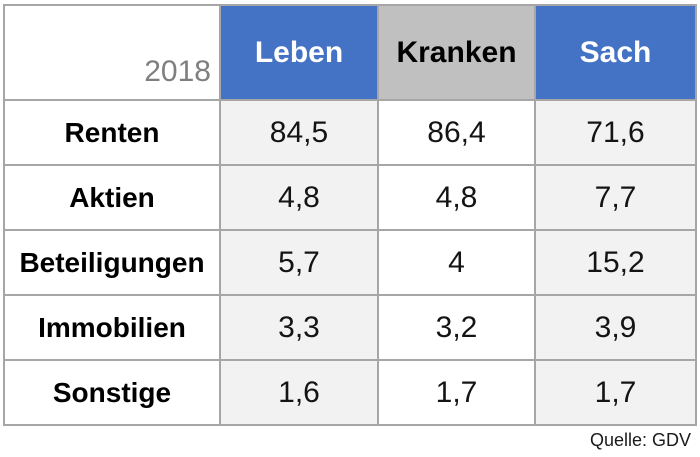 The image size is (700, 457). I want to click on column-header-leben: Leben, so click(299, 52).